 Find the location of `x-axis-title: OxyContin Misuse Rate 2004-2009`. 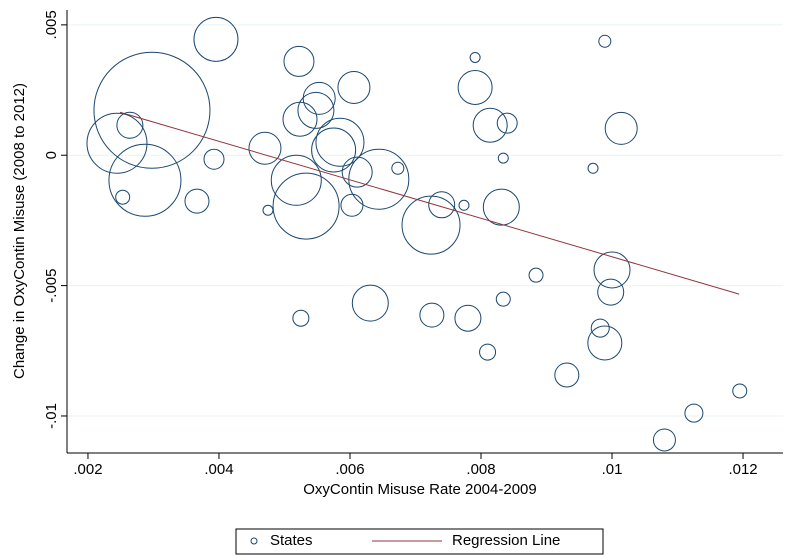

x-axis-title: OxyContin Misuse Rate 2004-2009 is located at coordinates (419, 489).